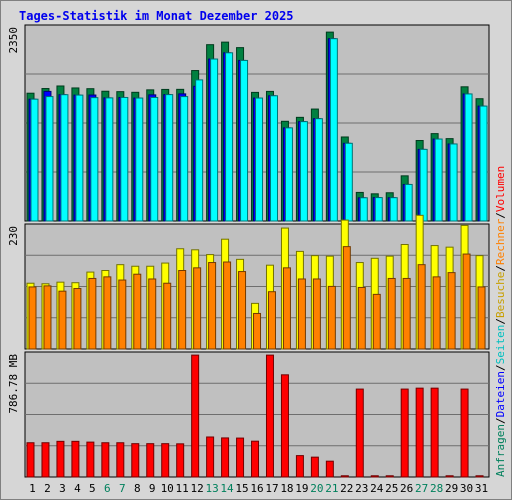  What do you see at coordinates (13, 40) in the screenshot?
I see `y-max-label-requests: 2350` at bounding box center [13, 40].